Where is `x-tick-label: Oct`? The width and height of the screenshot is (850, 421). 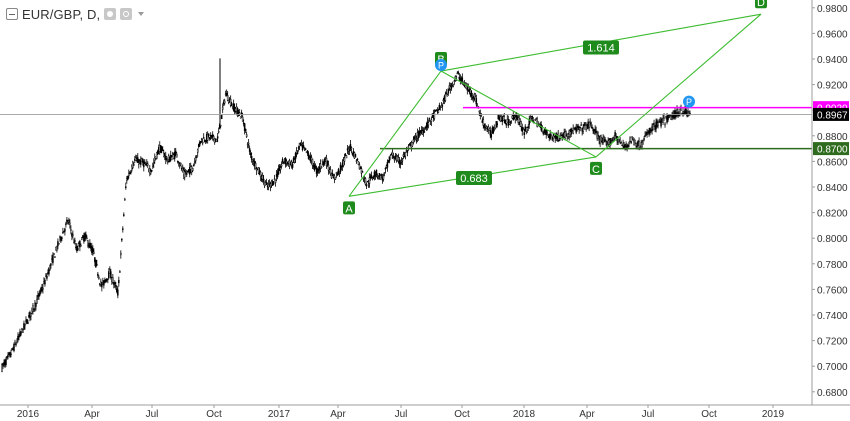 x-tick-label: Oct is located at coordinates (214, 414).